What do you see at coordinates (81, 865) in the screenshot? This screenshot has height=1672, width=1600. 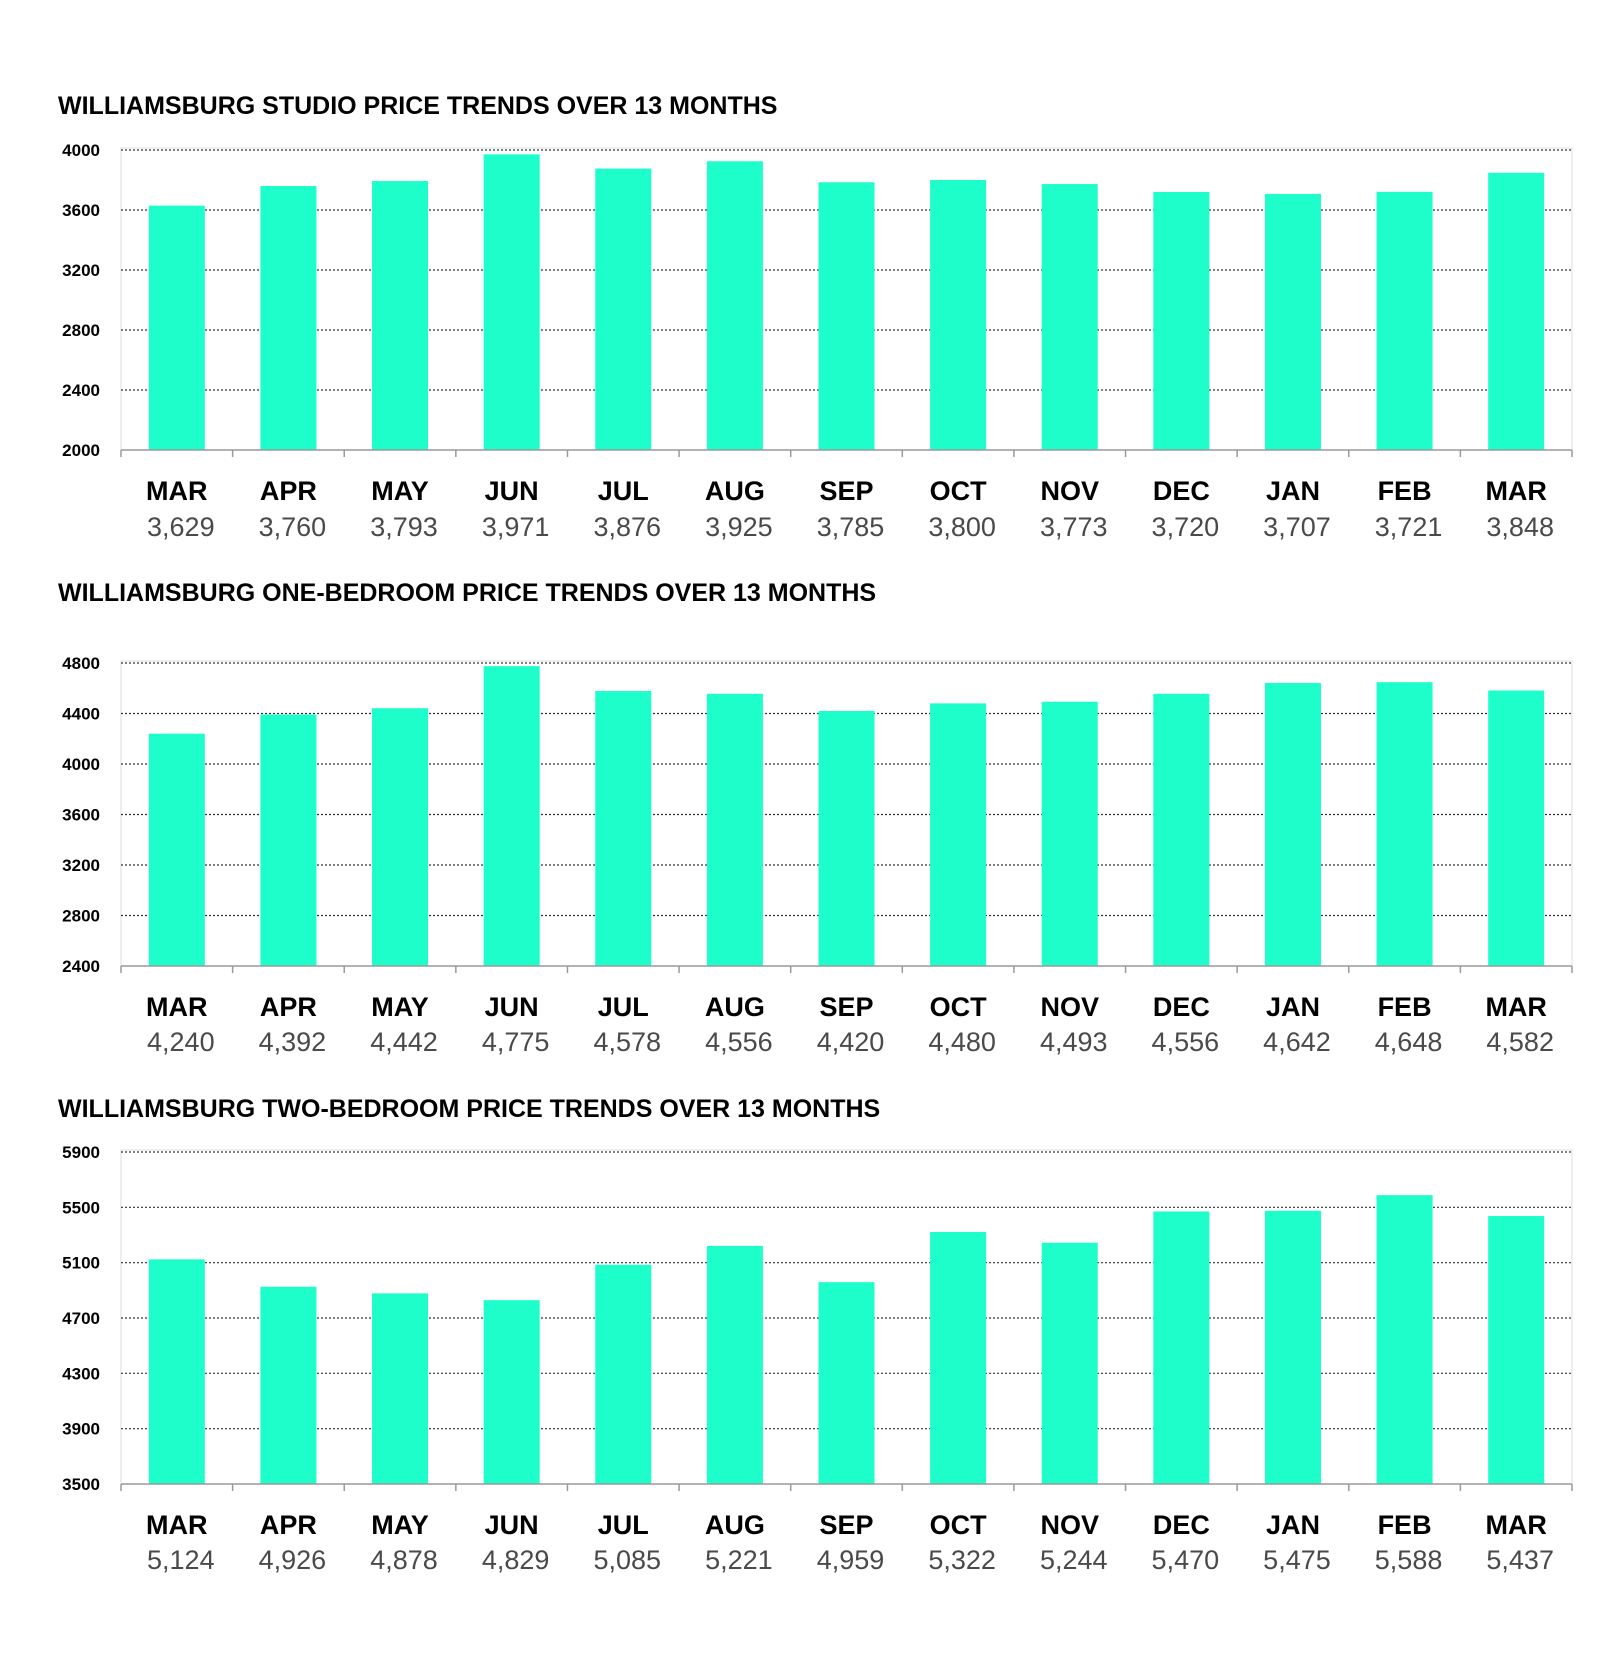 I see `y-tick-label: 3200` at bounding box center [81, 865].